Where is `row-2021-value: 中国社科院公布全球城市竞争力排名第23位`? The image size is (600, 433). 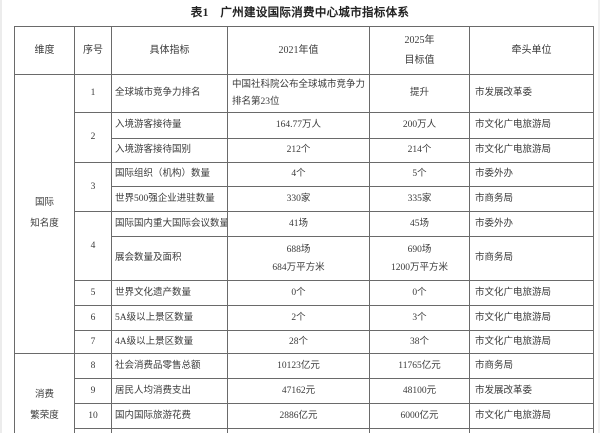 row-2021-value: 中国社科院公布全球城市竞争力排名第23位 is located at coordinates (298, 93).